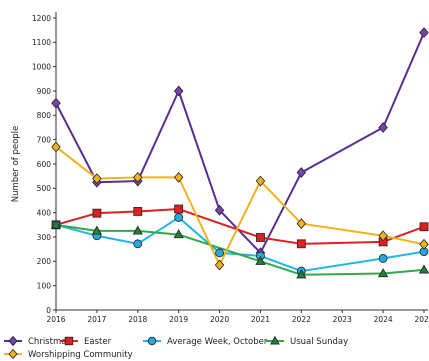  What do you see at coordinates (319, 342) in the screenshot?
I see `legend-label-usual-sunday: Usual Sunday` at bounding box center [319, 342].